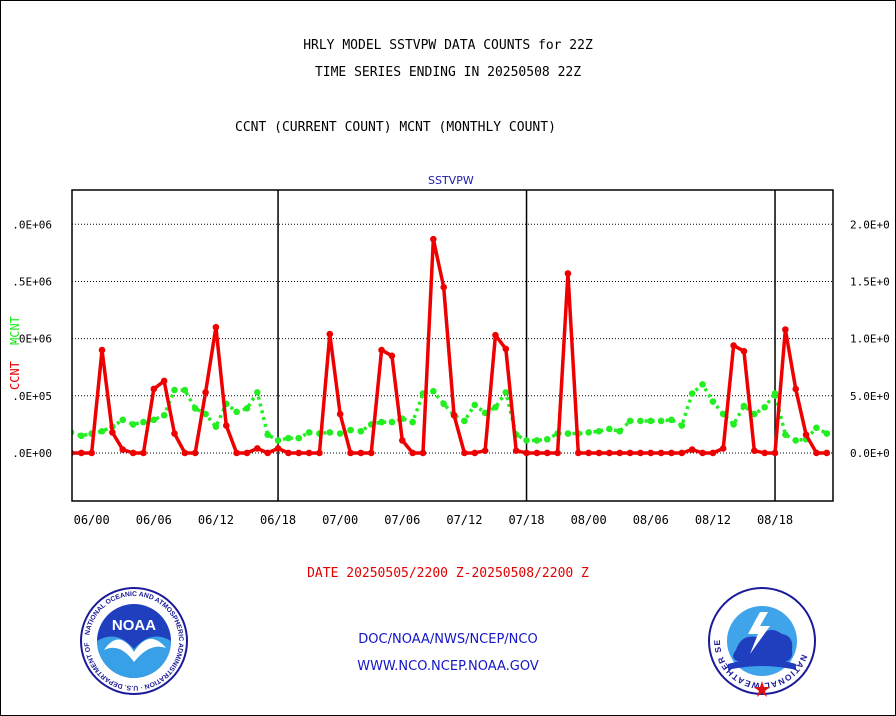  What do you see at coordinates (870, 339) in the screenshot?
I see `y-tick-label-right: 1.0E+0` at bounding box center [870, 339].